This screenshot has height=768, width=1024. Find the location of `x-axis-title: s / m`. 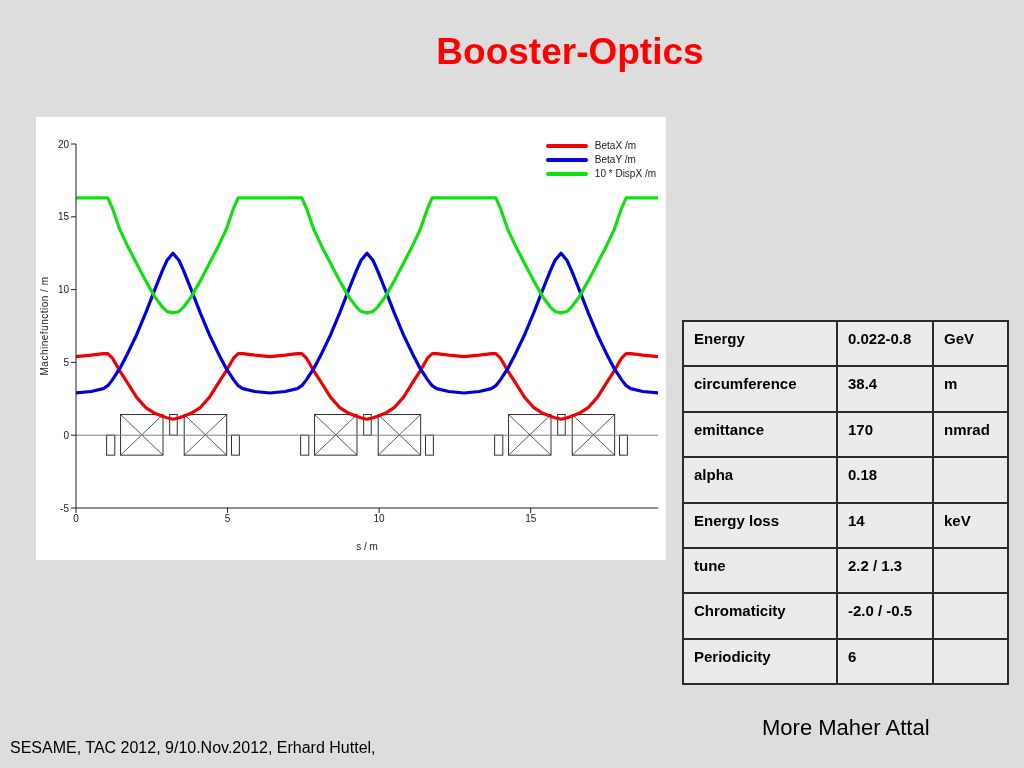

x-axis-title: s / m is located at coordinates (367, 546).